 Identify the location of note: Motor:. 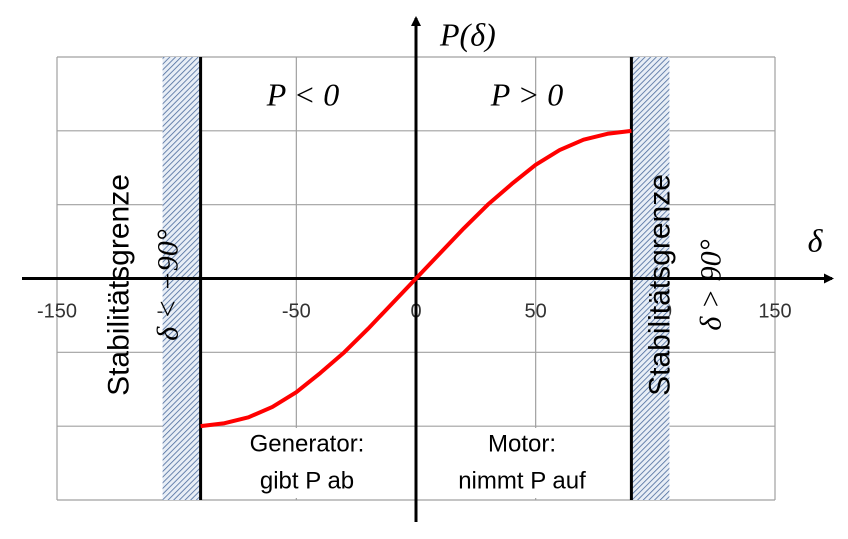
(522, 443).